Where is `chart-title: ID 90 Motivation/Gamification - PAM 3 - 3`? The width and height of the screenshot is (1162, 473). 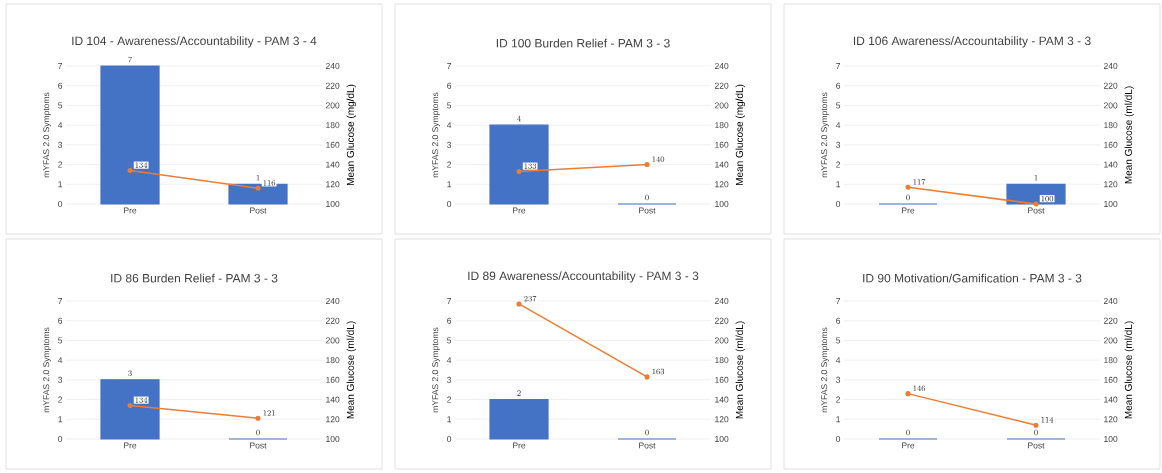
chart-title: ID 90 Motivation/Gamification - PAM 3 - 3 is located at coordinates (972, 278).